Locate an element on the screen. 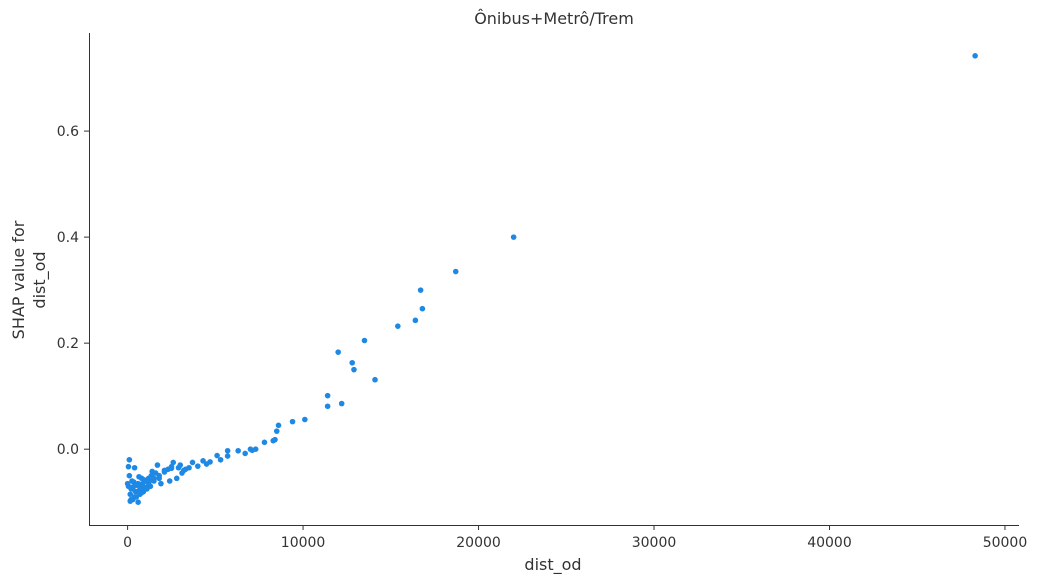  x-tick-label: 10000 is located at coordinates (303, 543).